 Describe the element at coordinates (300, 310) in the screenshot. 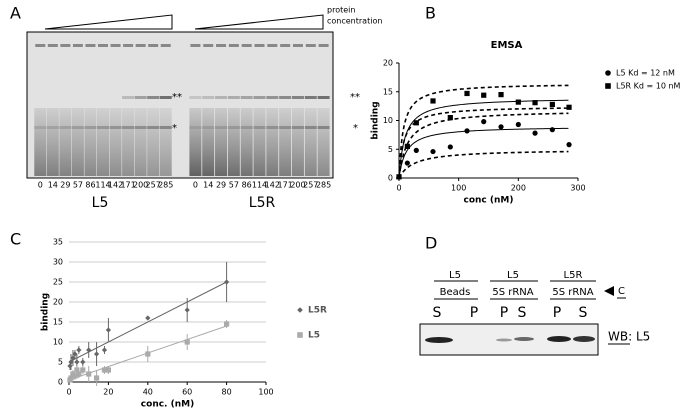

I see `legend-marker` at that location.